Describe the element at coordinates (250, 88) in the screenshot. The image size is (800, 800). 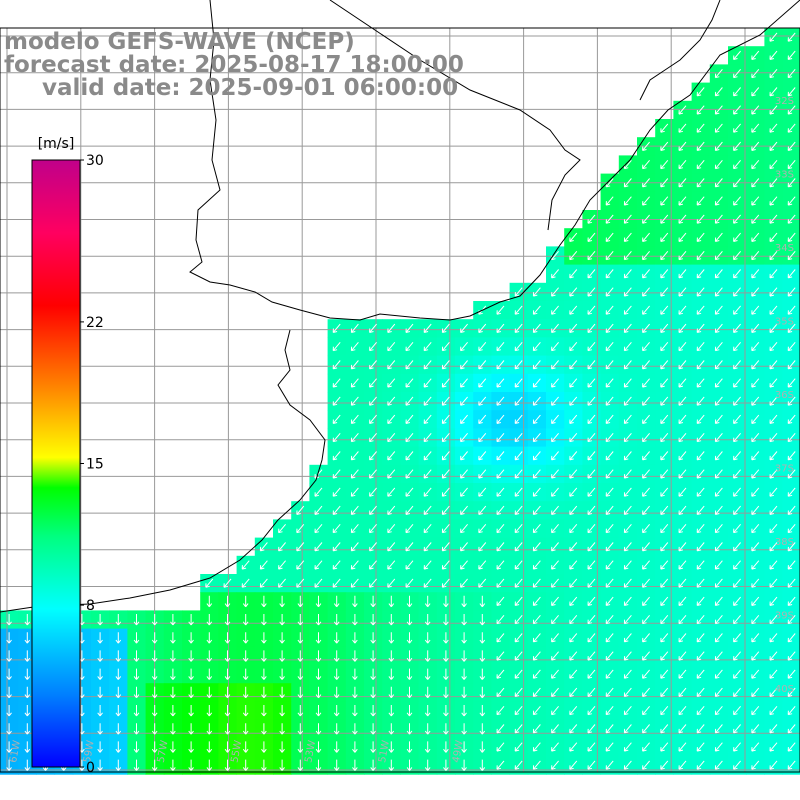
I see `valid-date: valid date: 2025-09-01 06:00:00` at that location.